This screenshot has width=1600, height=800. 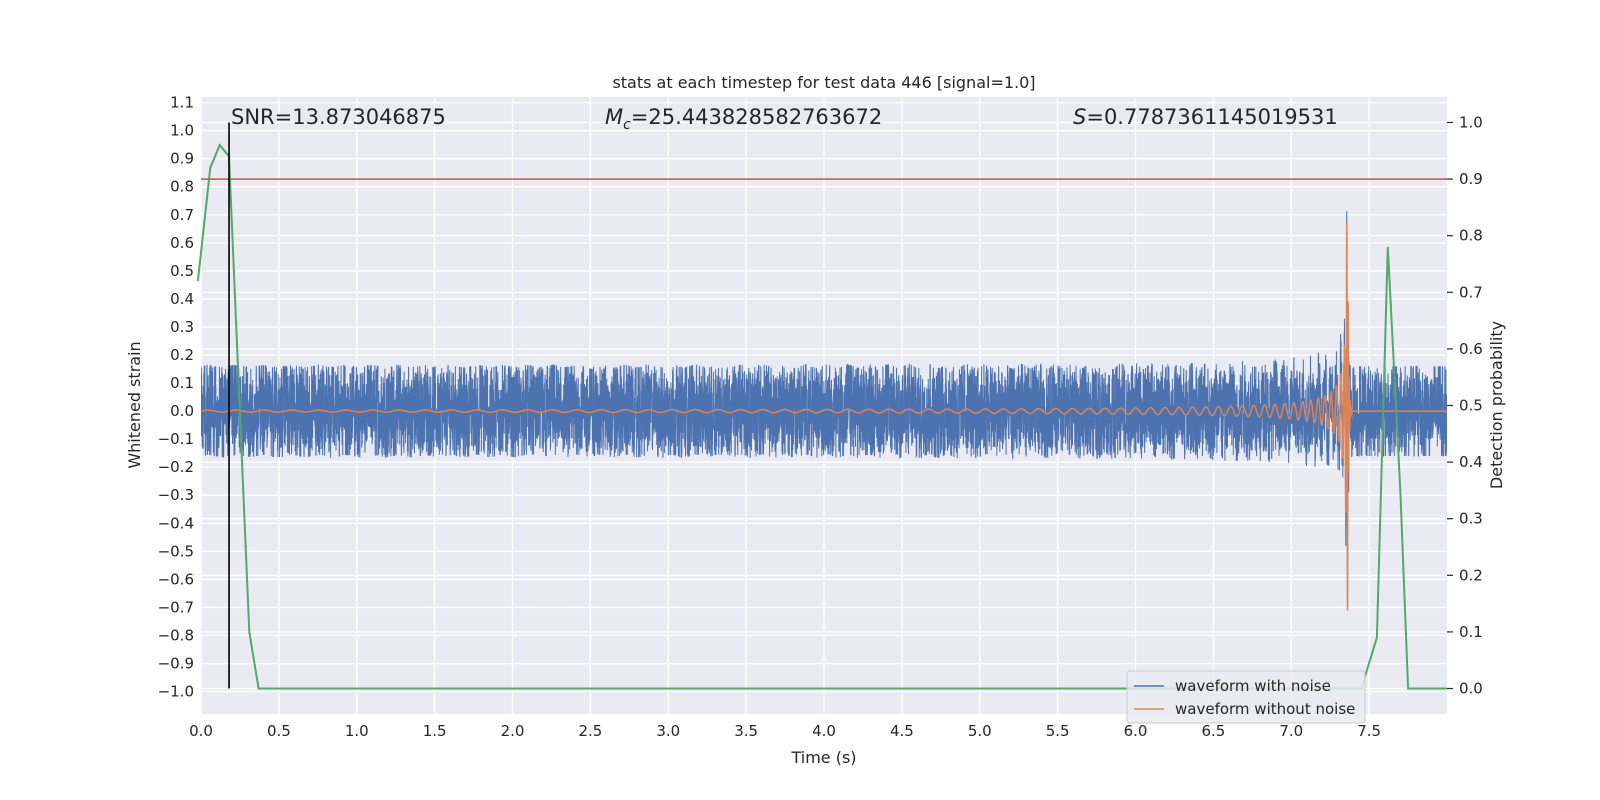 What do you see at coordinates (182, 299) in the screenshot?
I see `y-tick-label: 0.4` at bounding box center [182, 299].